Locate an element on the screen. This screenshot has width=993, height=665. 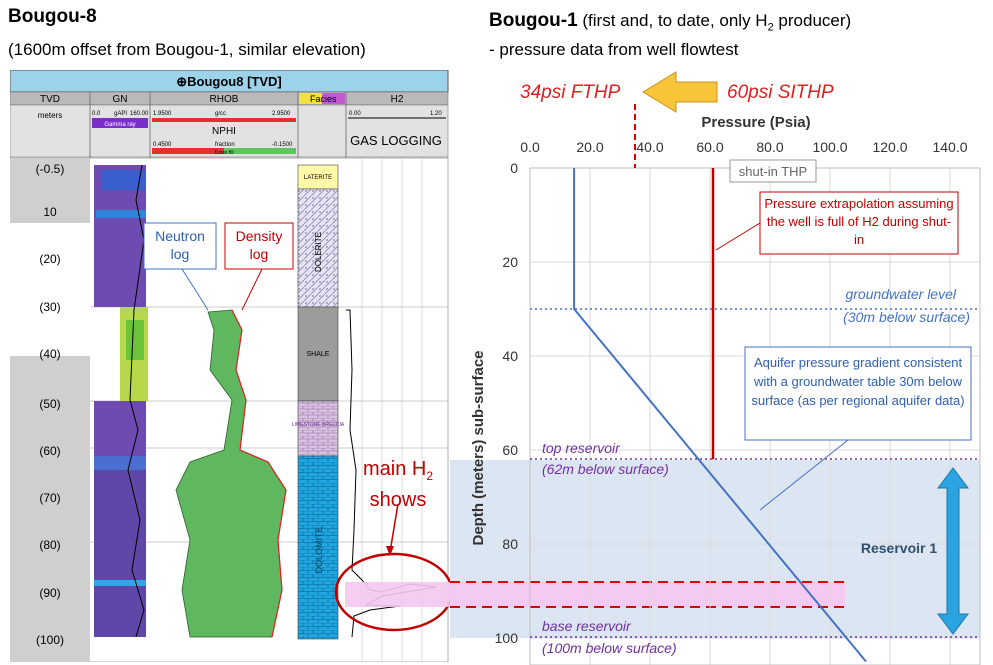
base-reservoir-sub: (100m below surface) is located at coordinates (609, 648).